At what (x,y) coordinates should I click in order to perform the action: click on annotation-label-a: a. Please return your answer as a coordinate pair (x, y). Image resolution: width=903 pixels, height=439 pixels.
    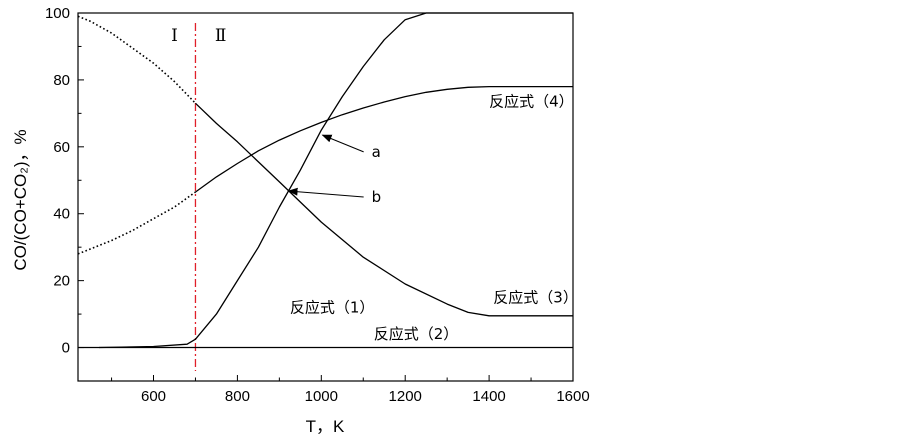
    Looking at the image, I should click on (376, 152).